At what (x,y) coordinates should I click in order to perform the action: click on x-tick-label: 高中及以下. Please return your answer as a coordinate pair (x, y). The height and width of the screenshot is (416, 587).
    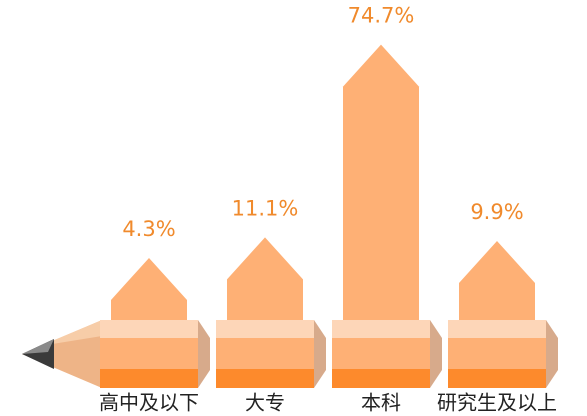
    Looking at the image, I should click on (149, 403).